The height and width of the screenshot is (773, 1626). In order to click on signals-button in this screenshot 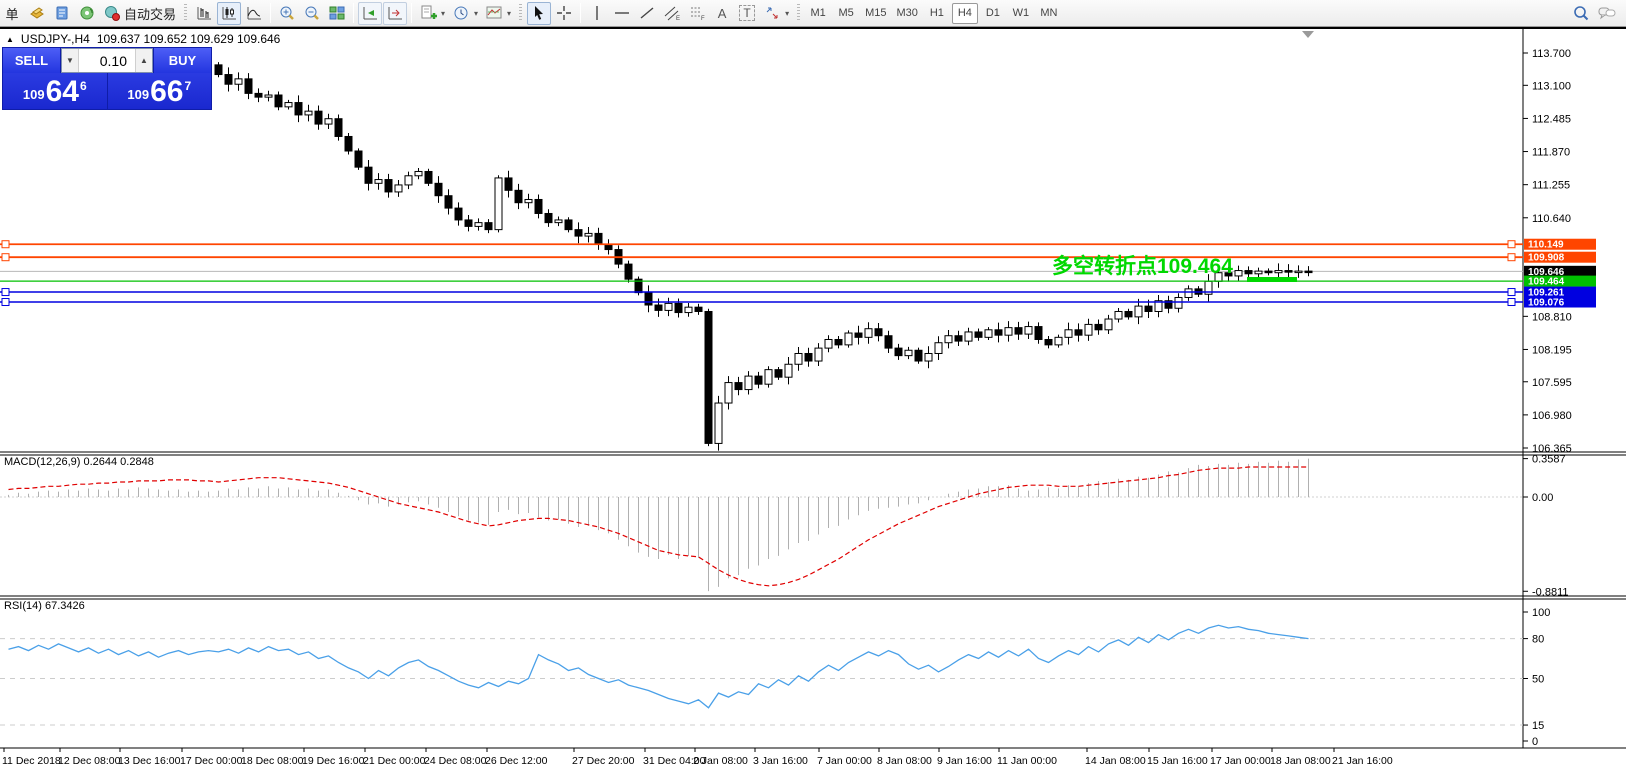, I will do `click(87, 13)`.